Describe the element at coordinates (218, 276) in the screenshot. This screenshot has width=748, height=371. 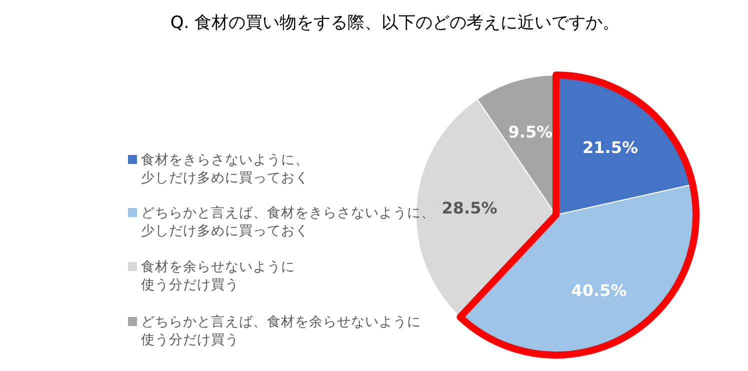
I see `legend-label: 食材を余らせないように使う分だけ買う` at that location.